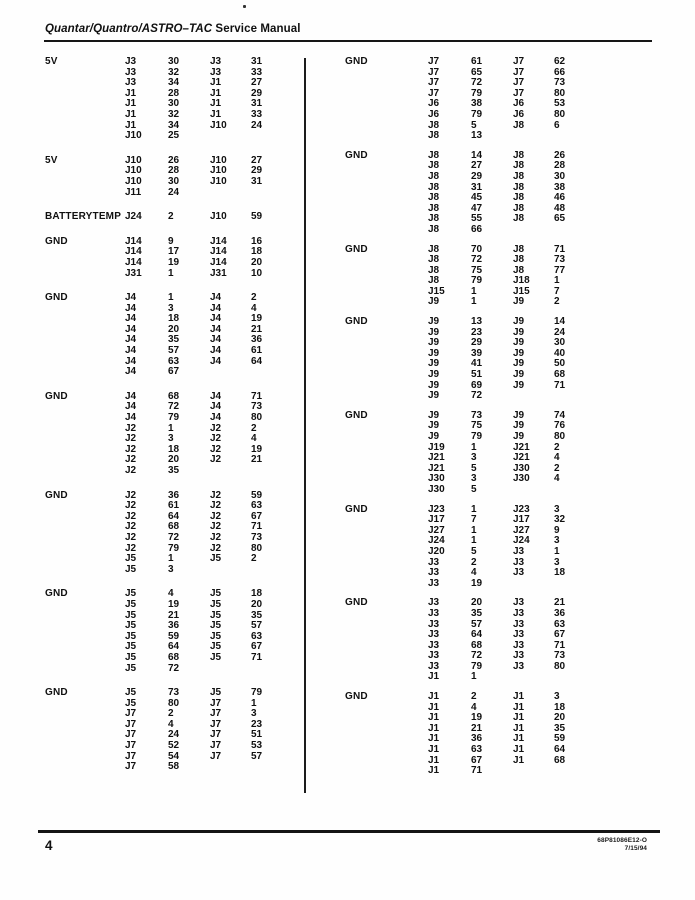 This screenshot has height=900, width=695. What do you see at coordinates (257, 160) in the screenshot?
I see `pin-number: 27` at bounding box center [257, 160].